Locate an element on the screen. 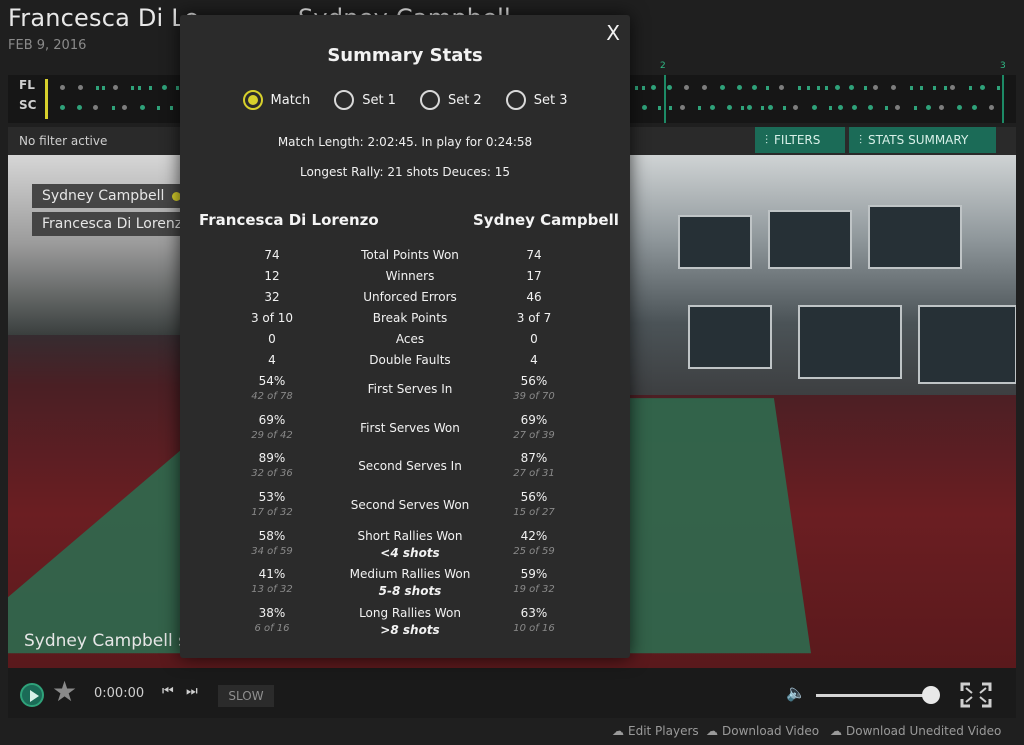  volume-slider is located at coordinates (875, 695).